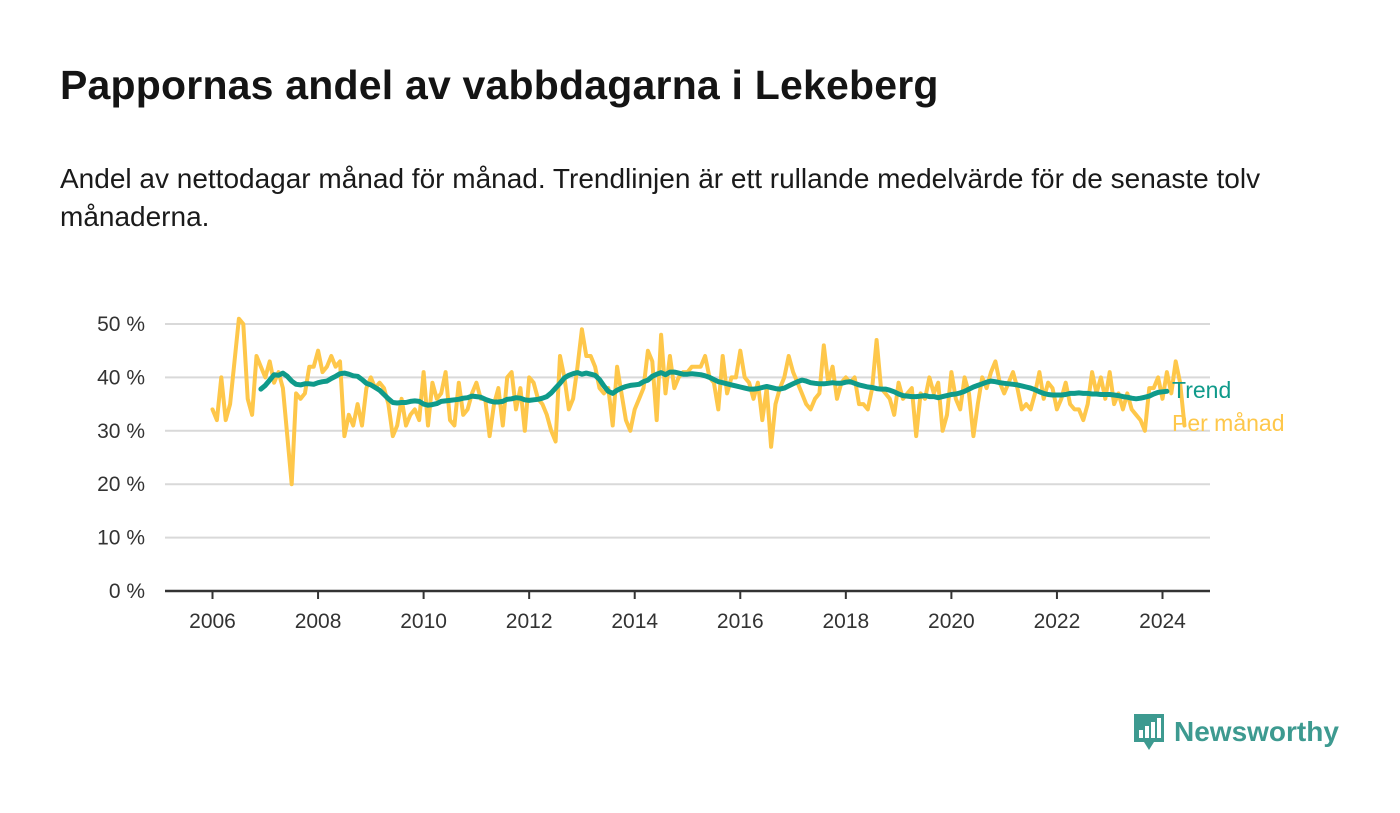 The height and width of the screenshot is (813, 1400). What do you see at coordinates (127, 591) in the screenshot?
I see `y-tick-label: 0 %` at bounding box center [127, 591].